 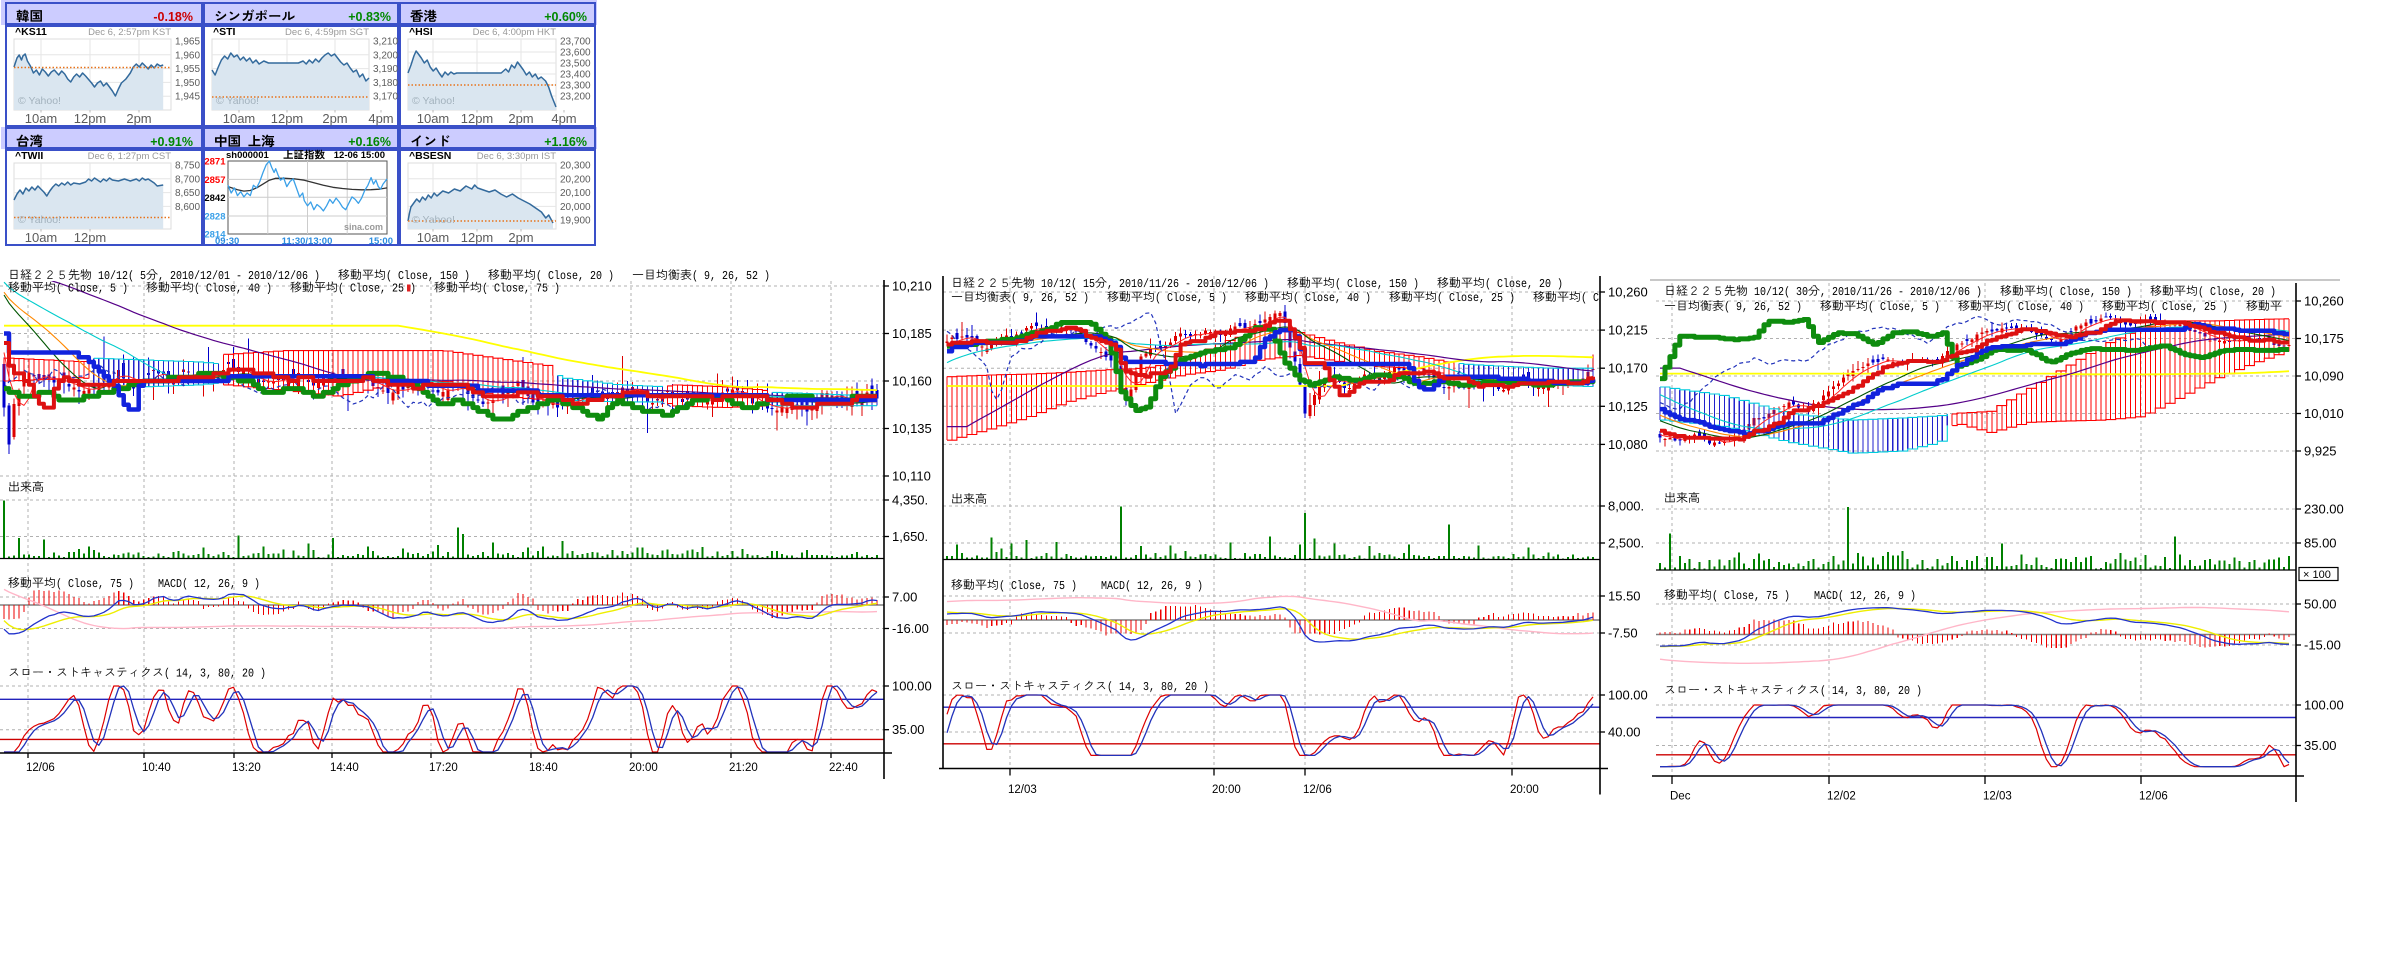 I want to click on svg-text: 10,170, so click(x=1628, y=368).